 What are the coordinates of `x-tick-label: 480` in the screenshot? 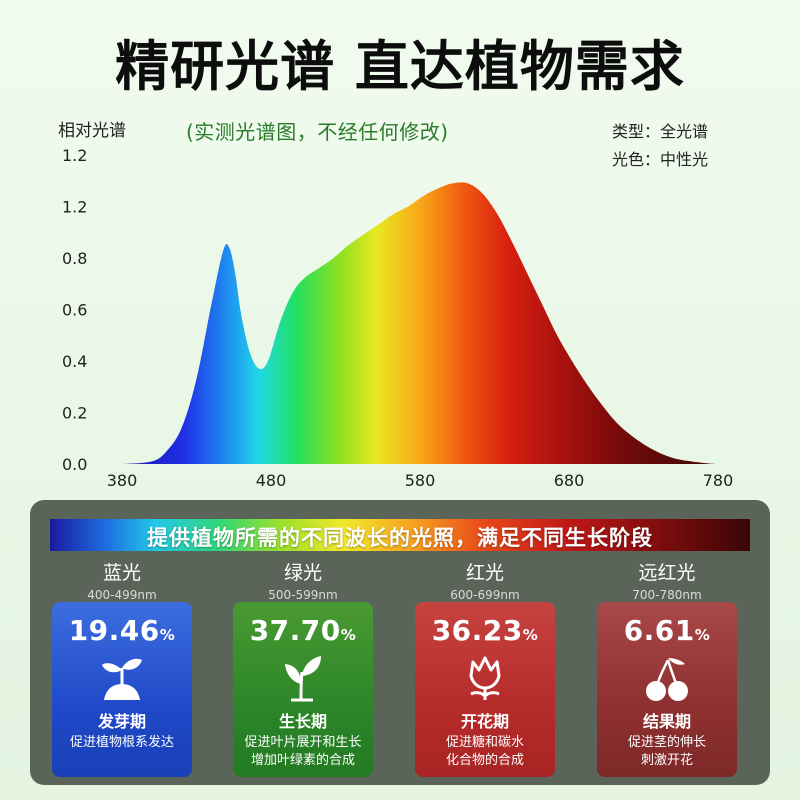 It's located at (271, 480).